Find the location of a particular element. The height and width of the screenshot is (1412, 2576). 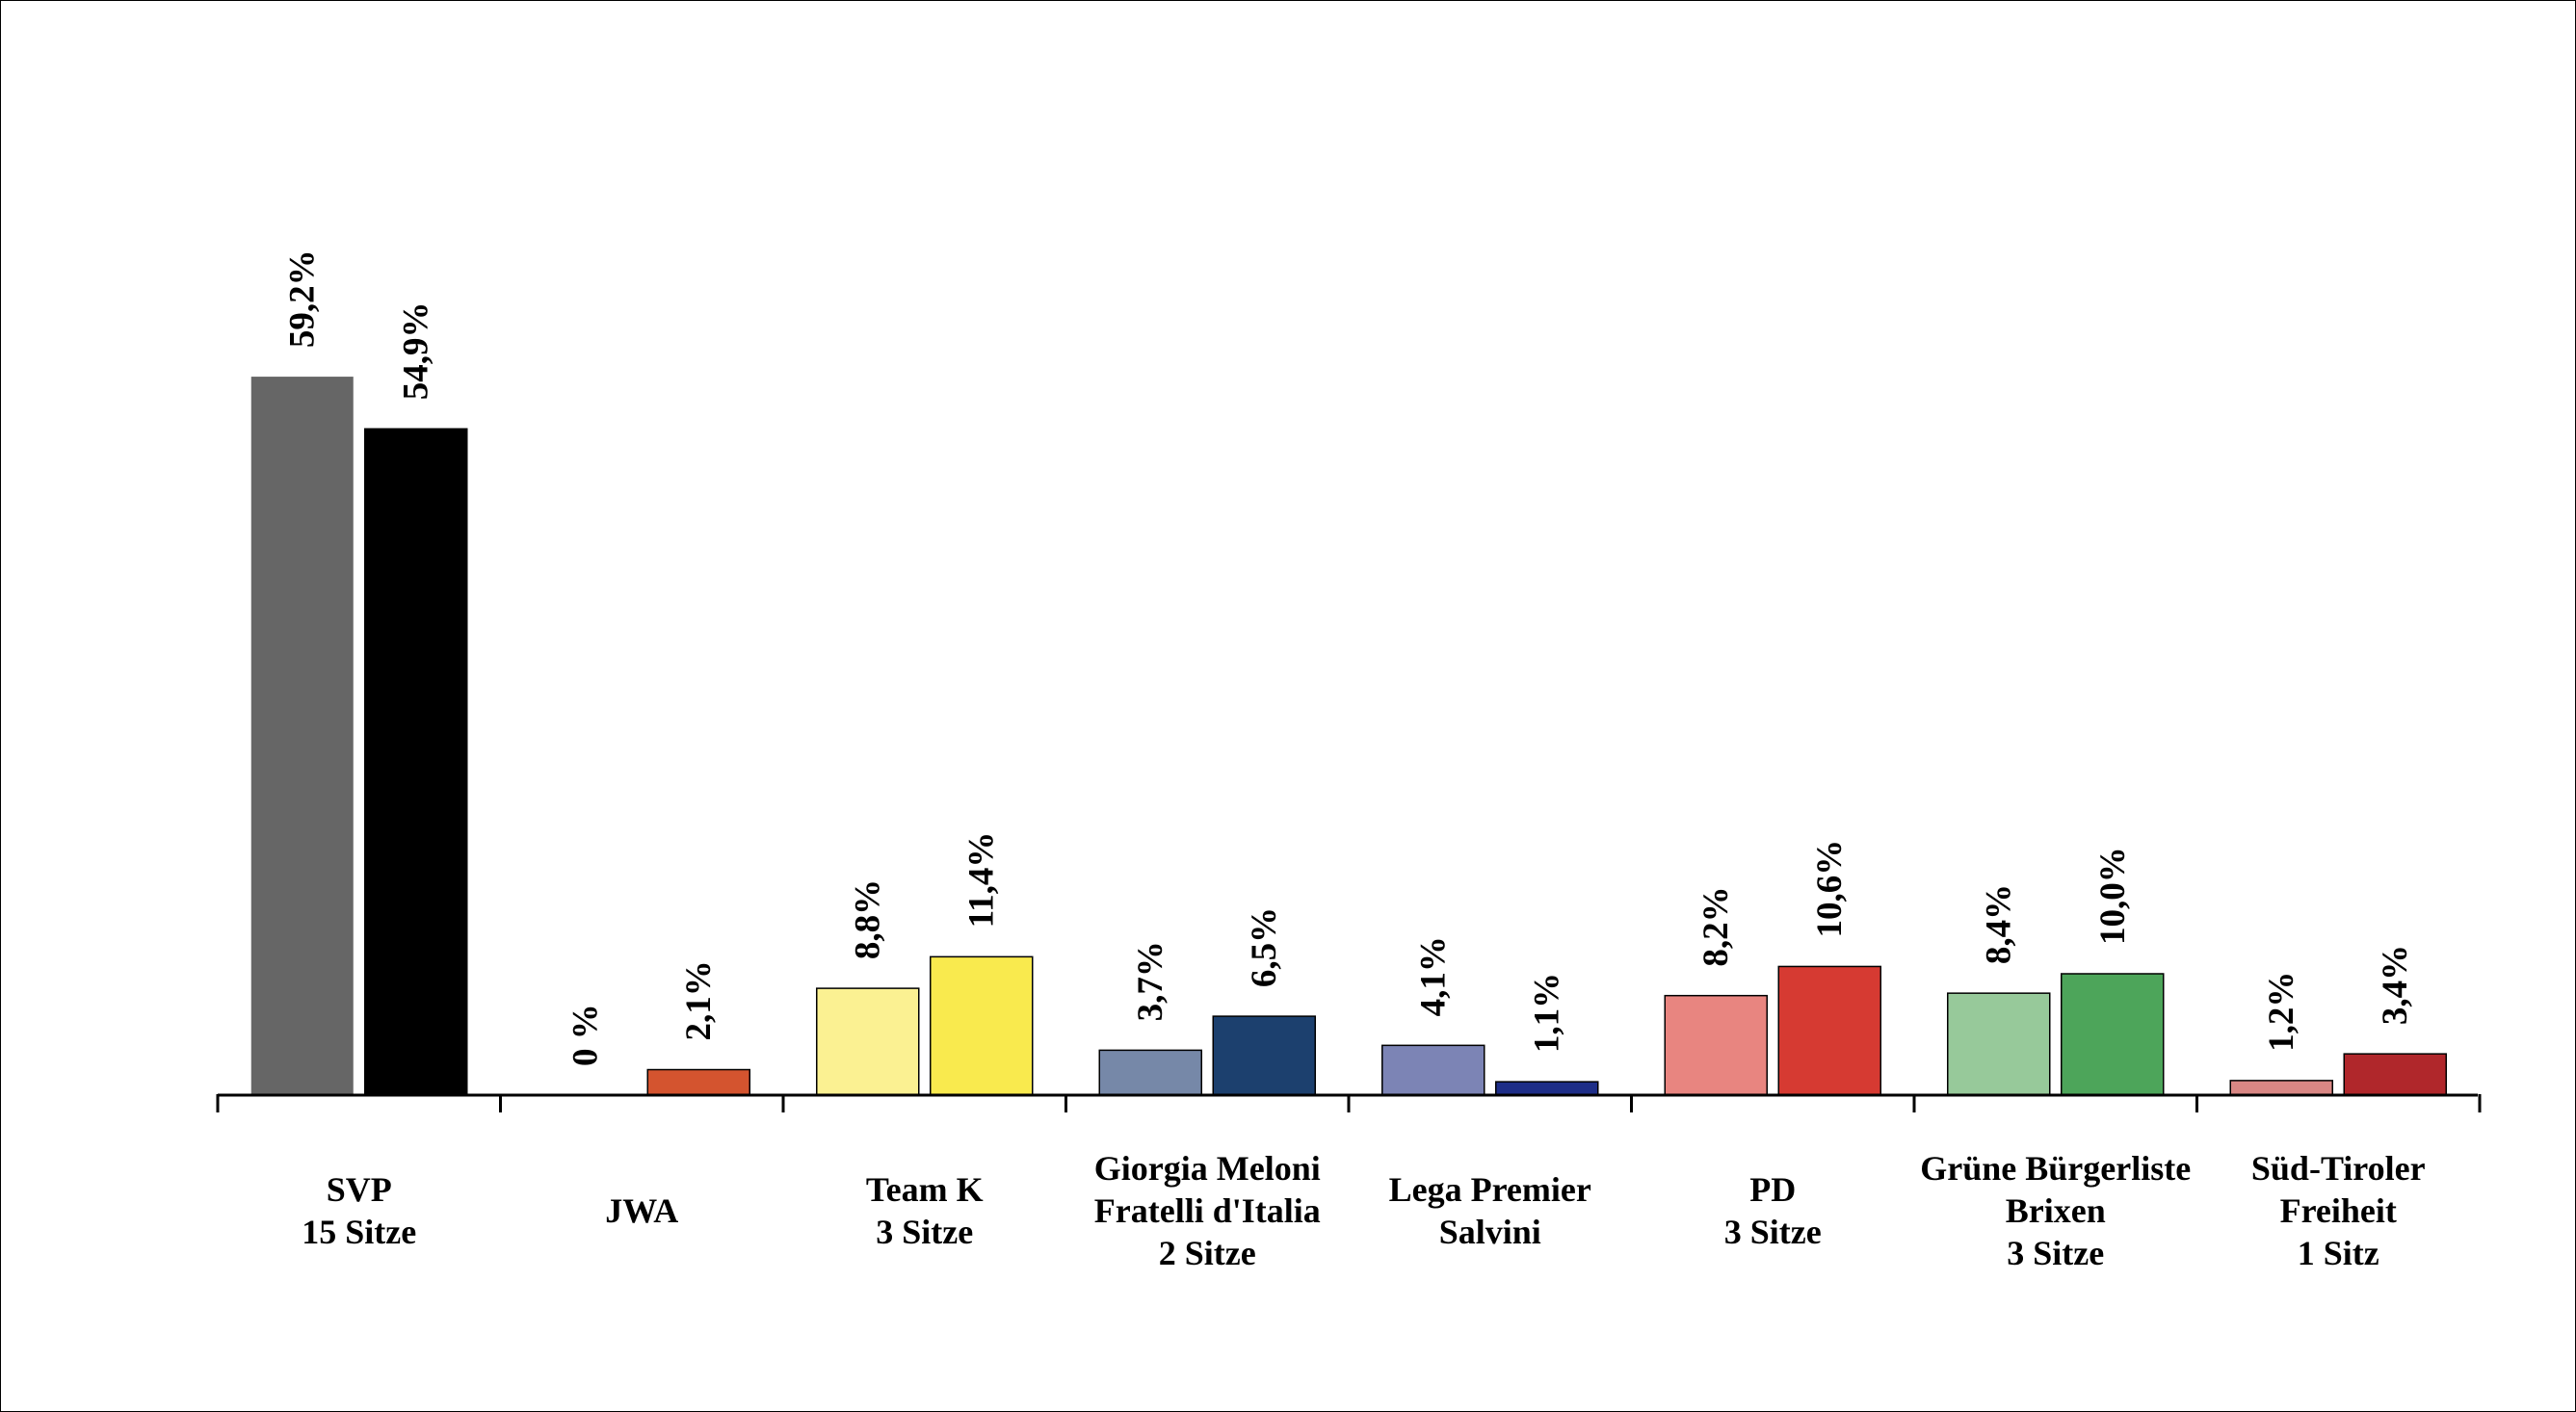

category-label-line: Team K is located at coordinates (925, 1189).